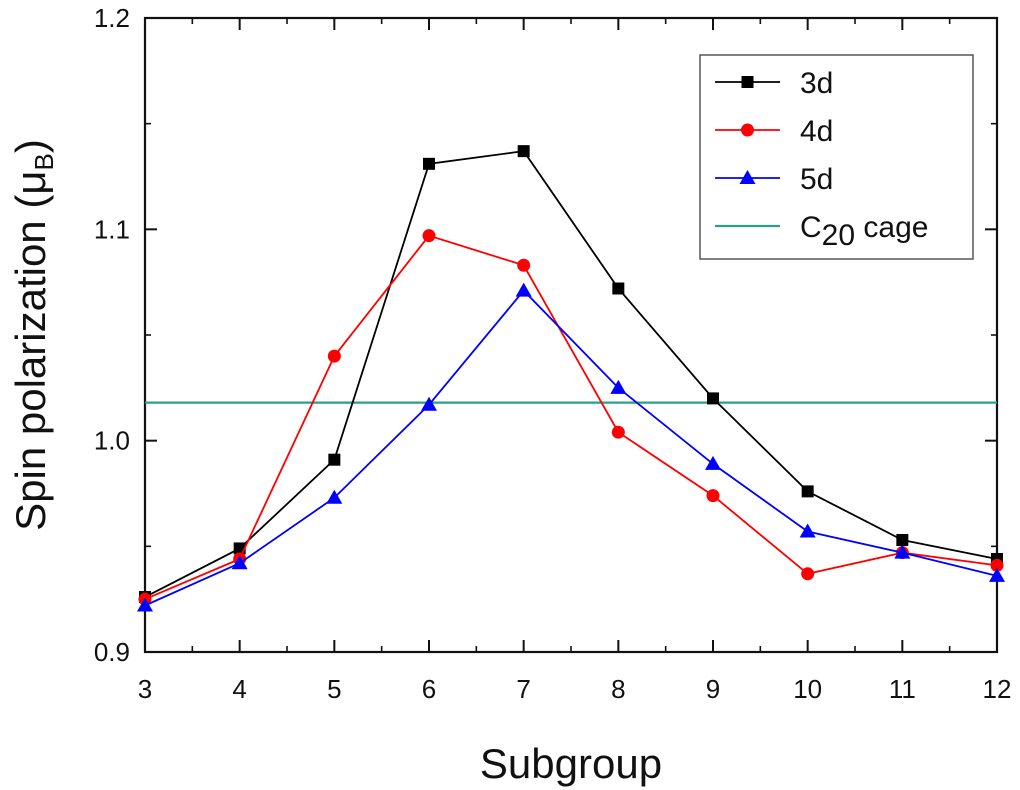 This screenshot has width=1020, height=790. I want to click on y-tick-label-1: 1.0, so click(112, 441).